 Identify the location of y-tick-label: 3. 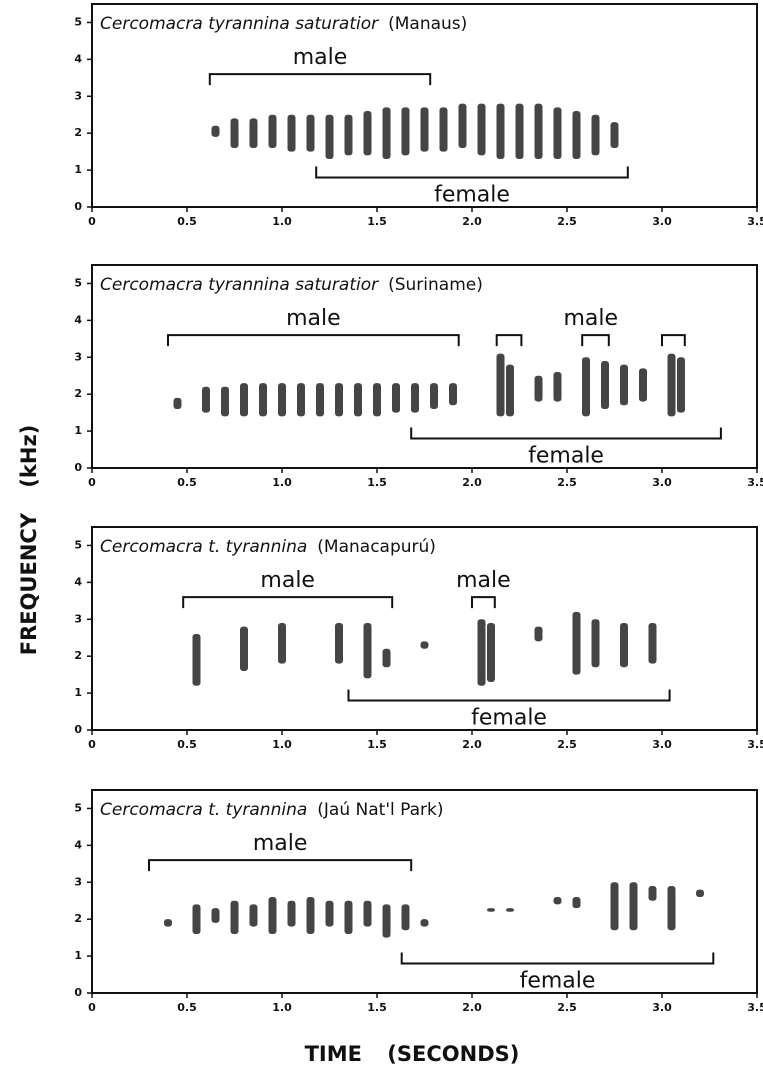
(78, 618).